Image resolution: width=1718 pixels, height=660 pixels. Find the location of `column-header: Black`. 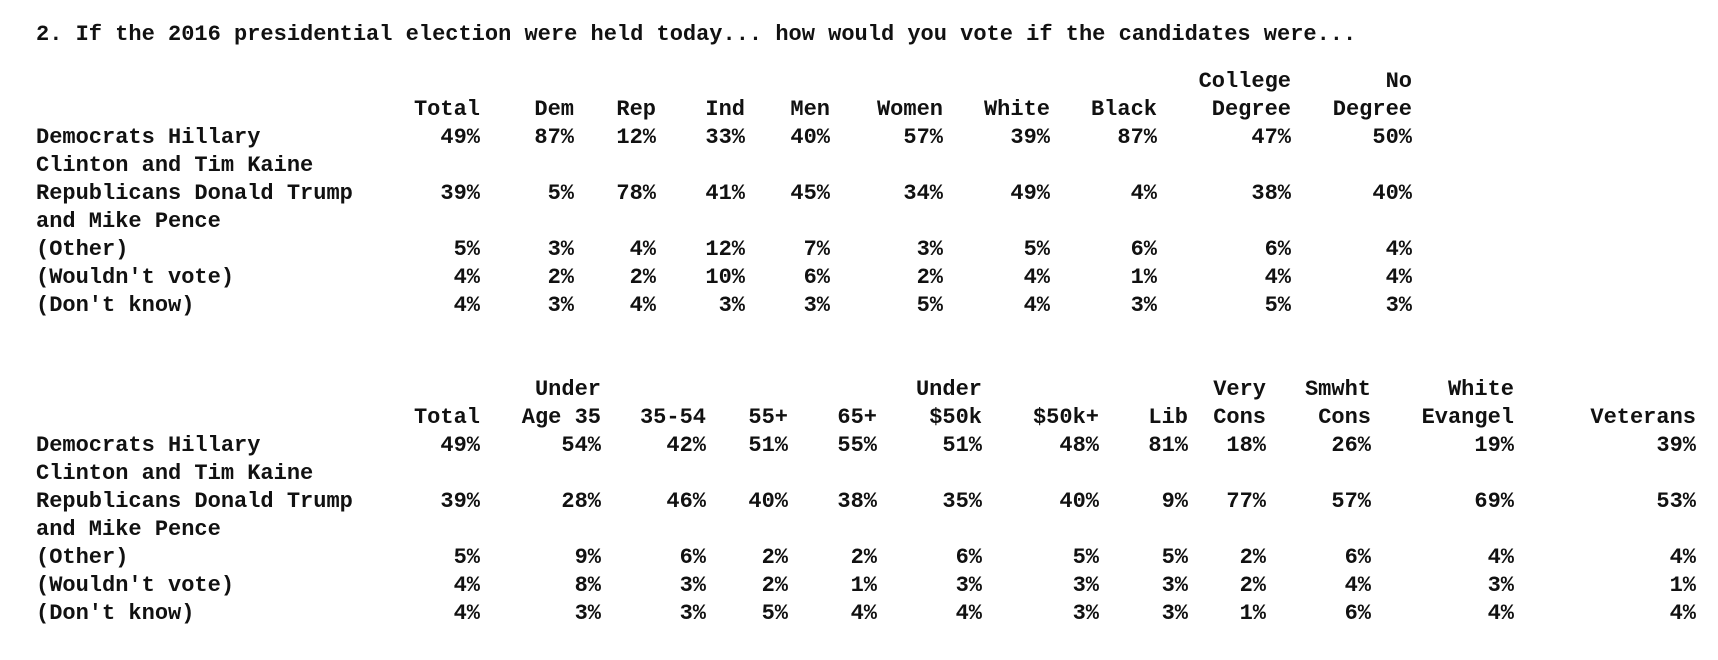

column-header: Black is located at coordinates (1123, 109).